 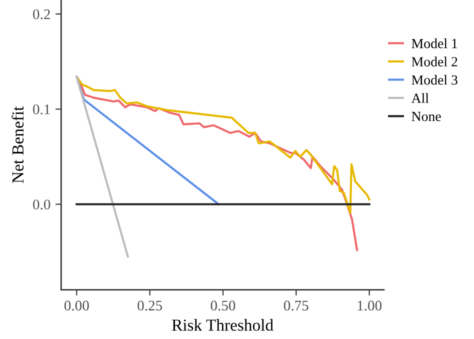 I want to click on legend-label: Model 3, so click(x=435, y=79).